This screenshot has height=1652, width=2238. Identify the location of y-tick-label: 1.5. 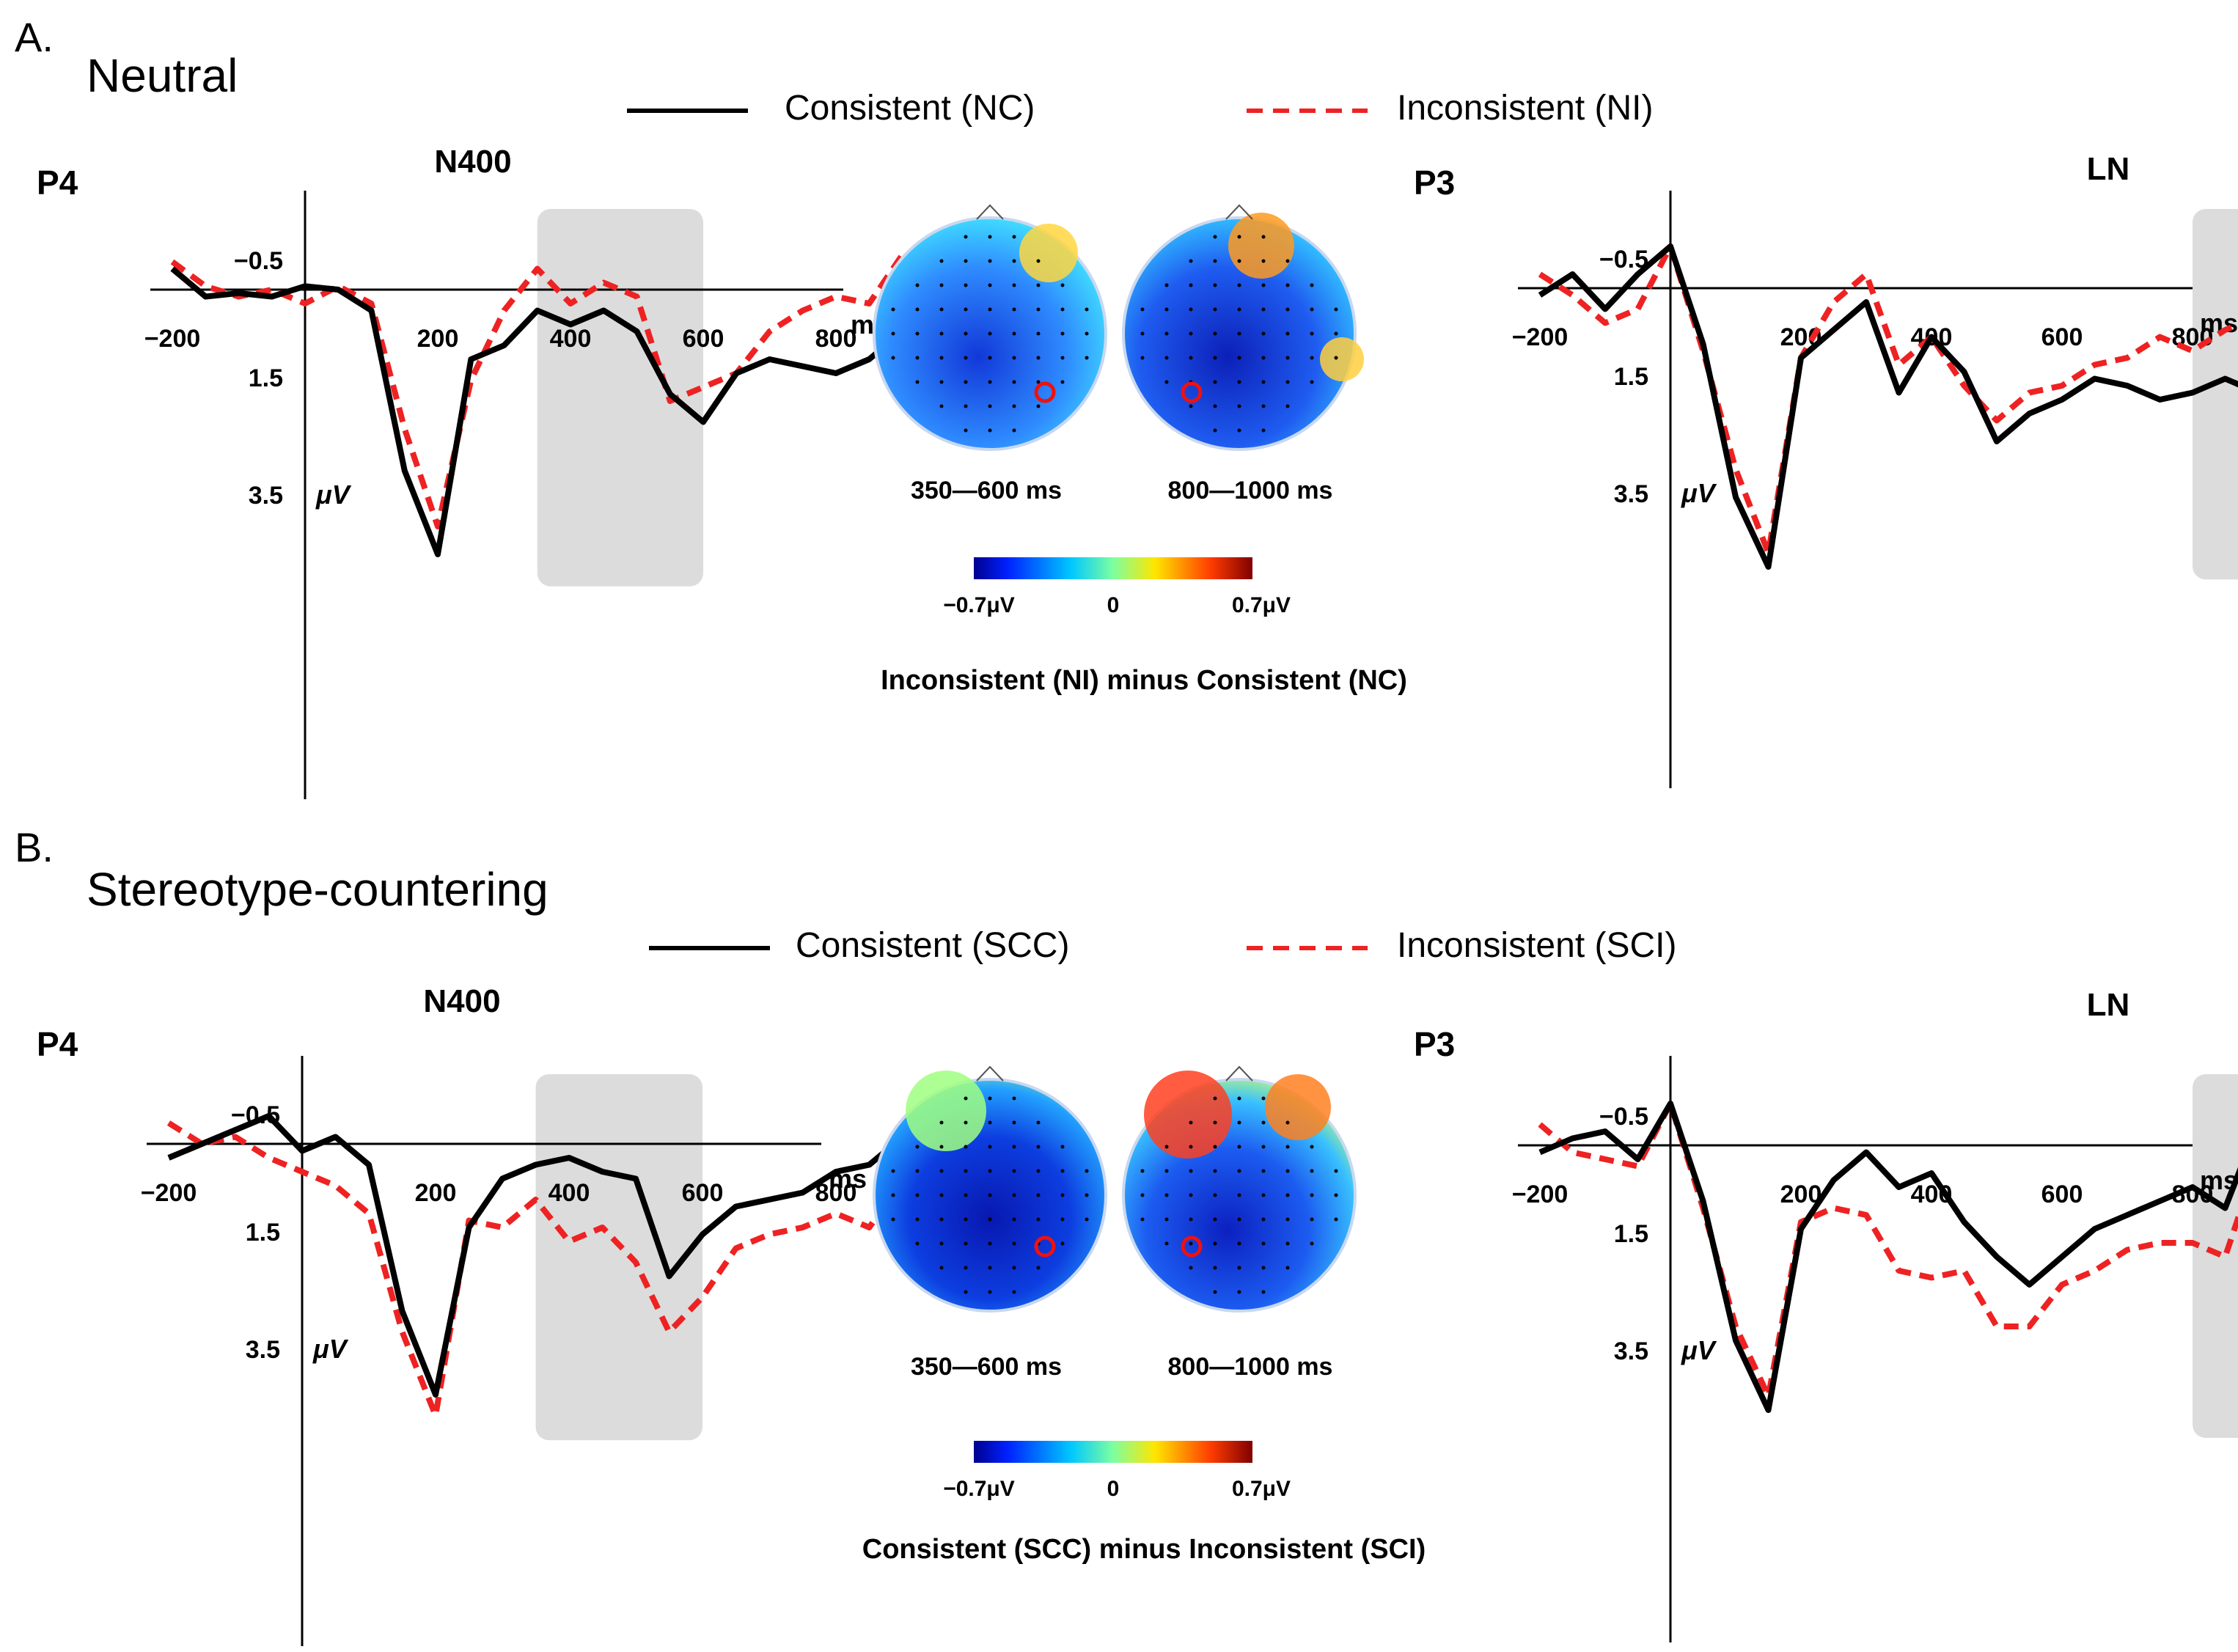
(266, 378).